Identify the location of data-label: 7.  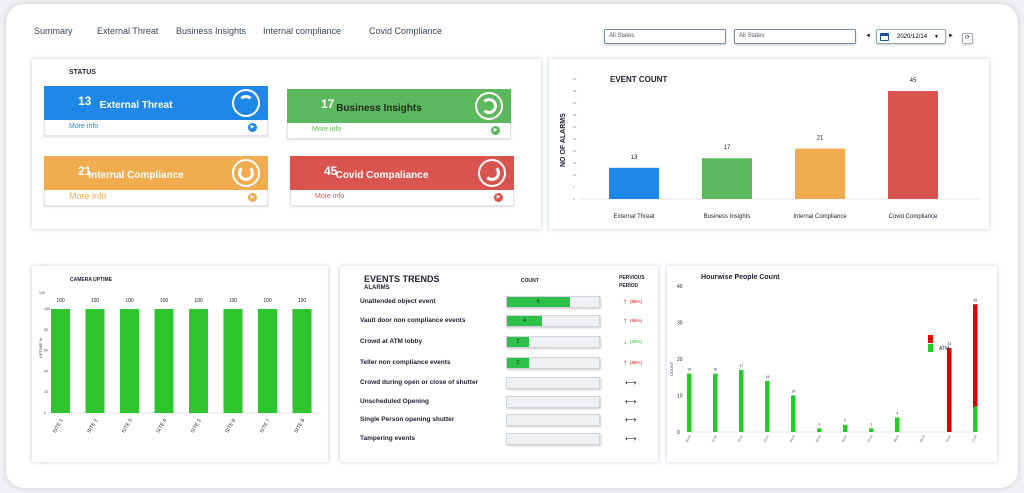
(975, 402).